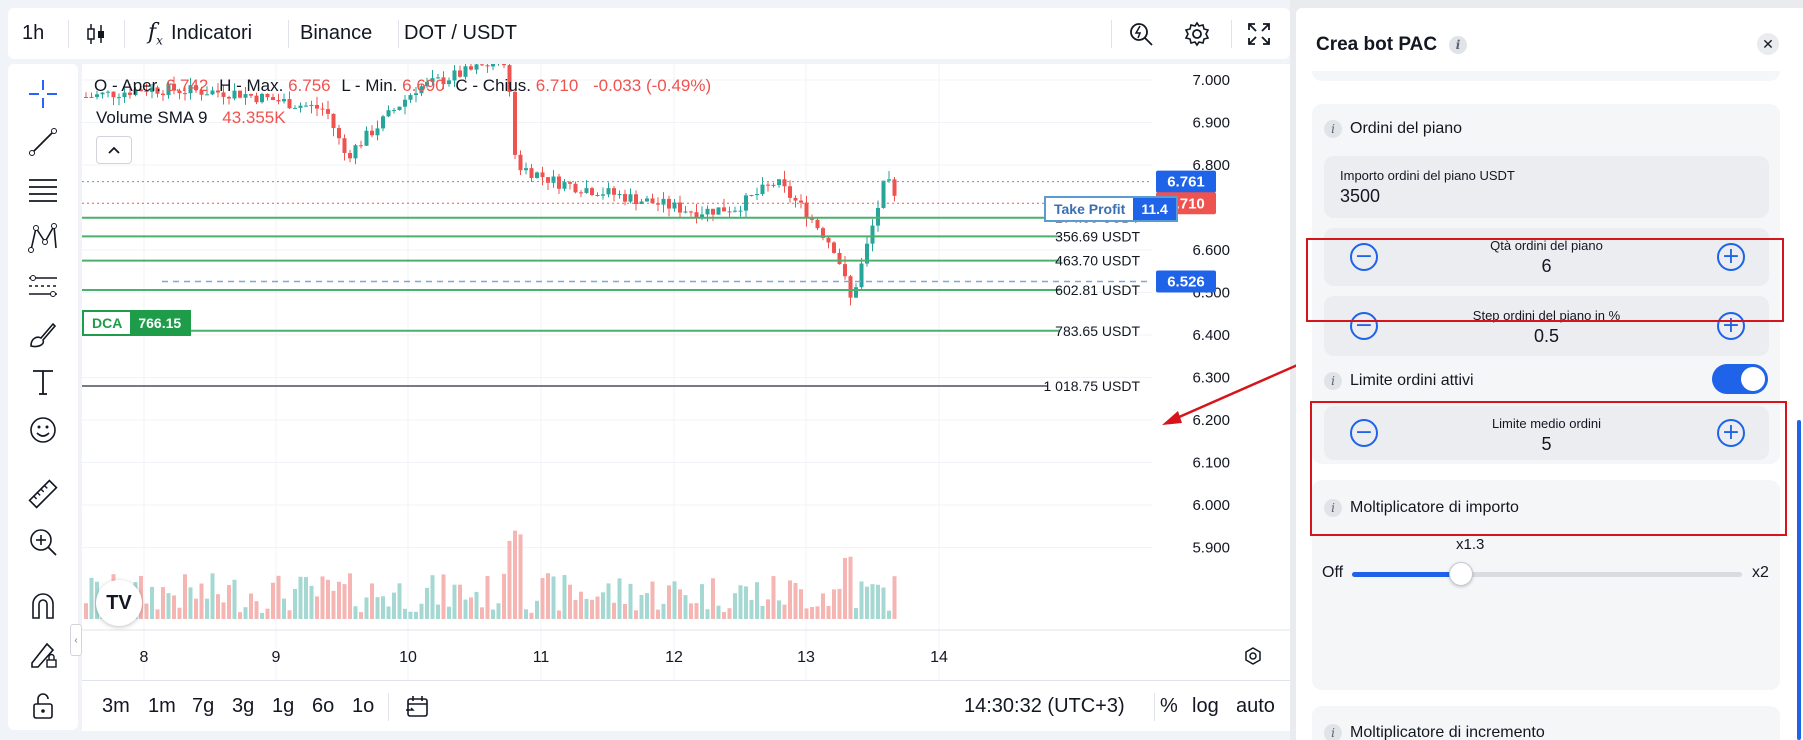  I want to click on slider-thumb, so click(1460, 574).